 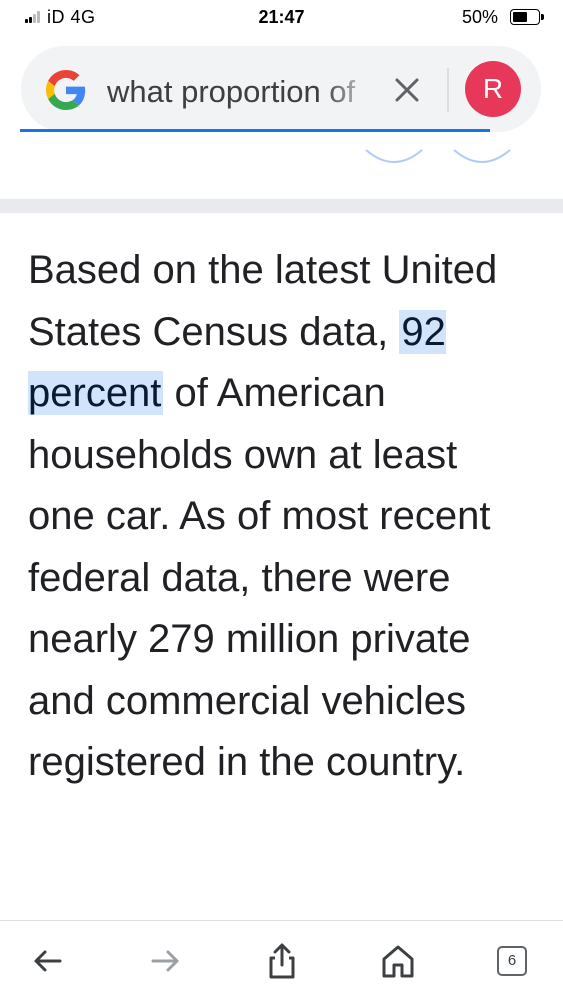 I want to click on back-icon, so click(x=48, y=961).